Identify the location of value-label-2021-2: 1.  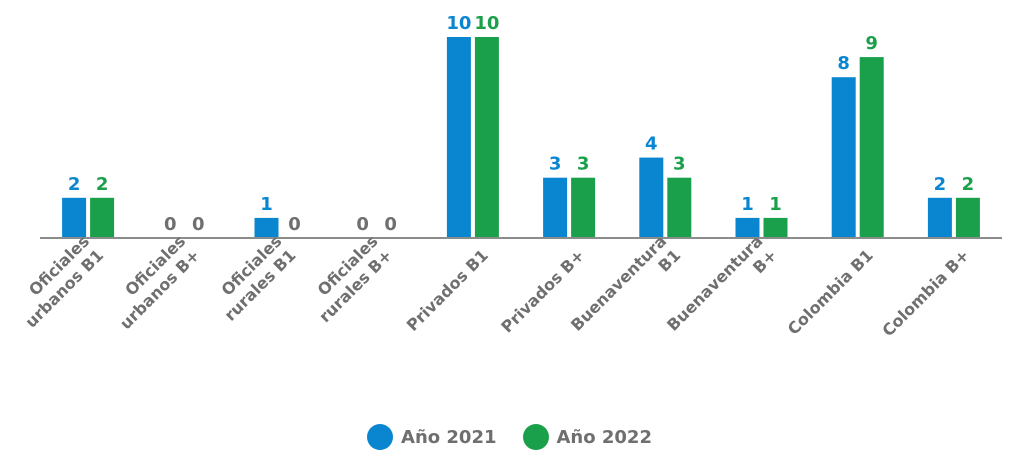
(266, 204).